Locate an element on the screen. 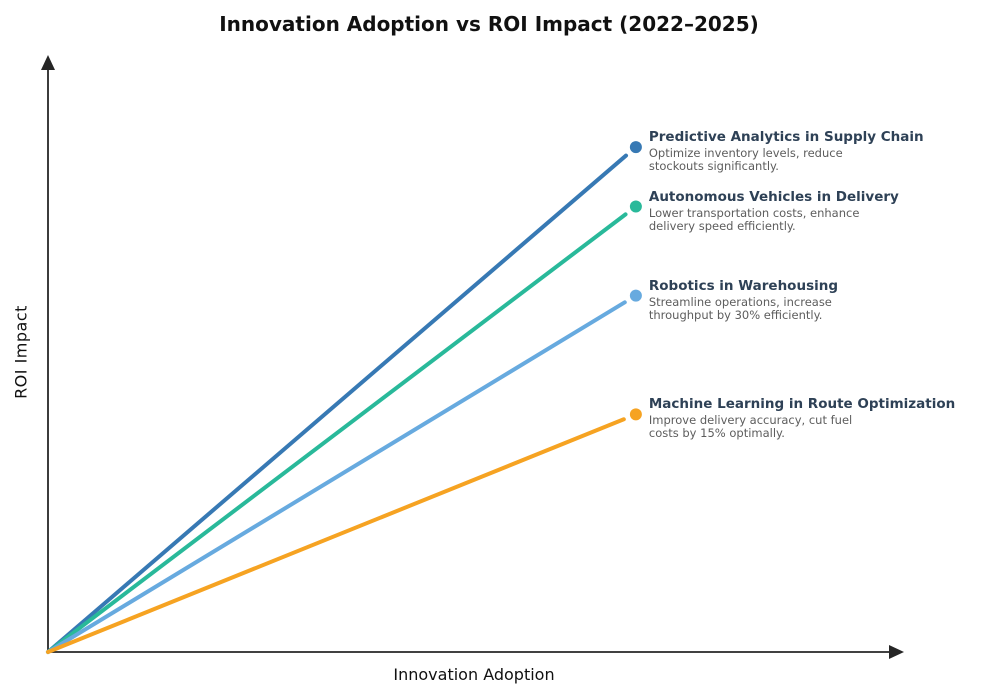 This screenshot has height=700, width=1000. x-axis-arrowhead-icon is located at coordinates (896, 652).